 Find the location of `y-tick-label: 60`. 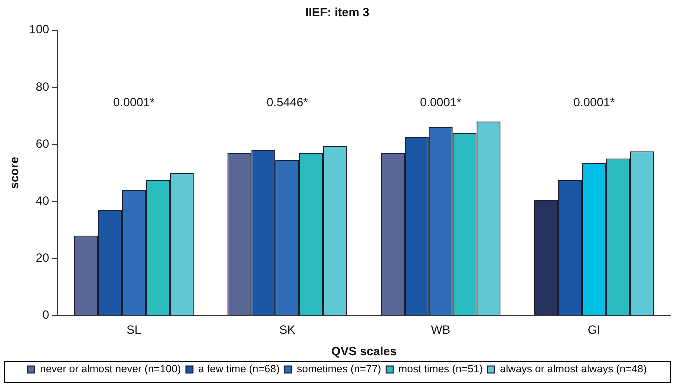

y-tick-label: 60 is located at coordinates (43, 143).